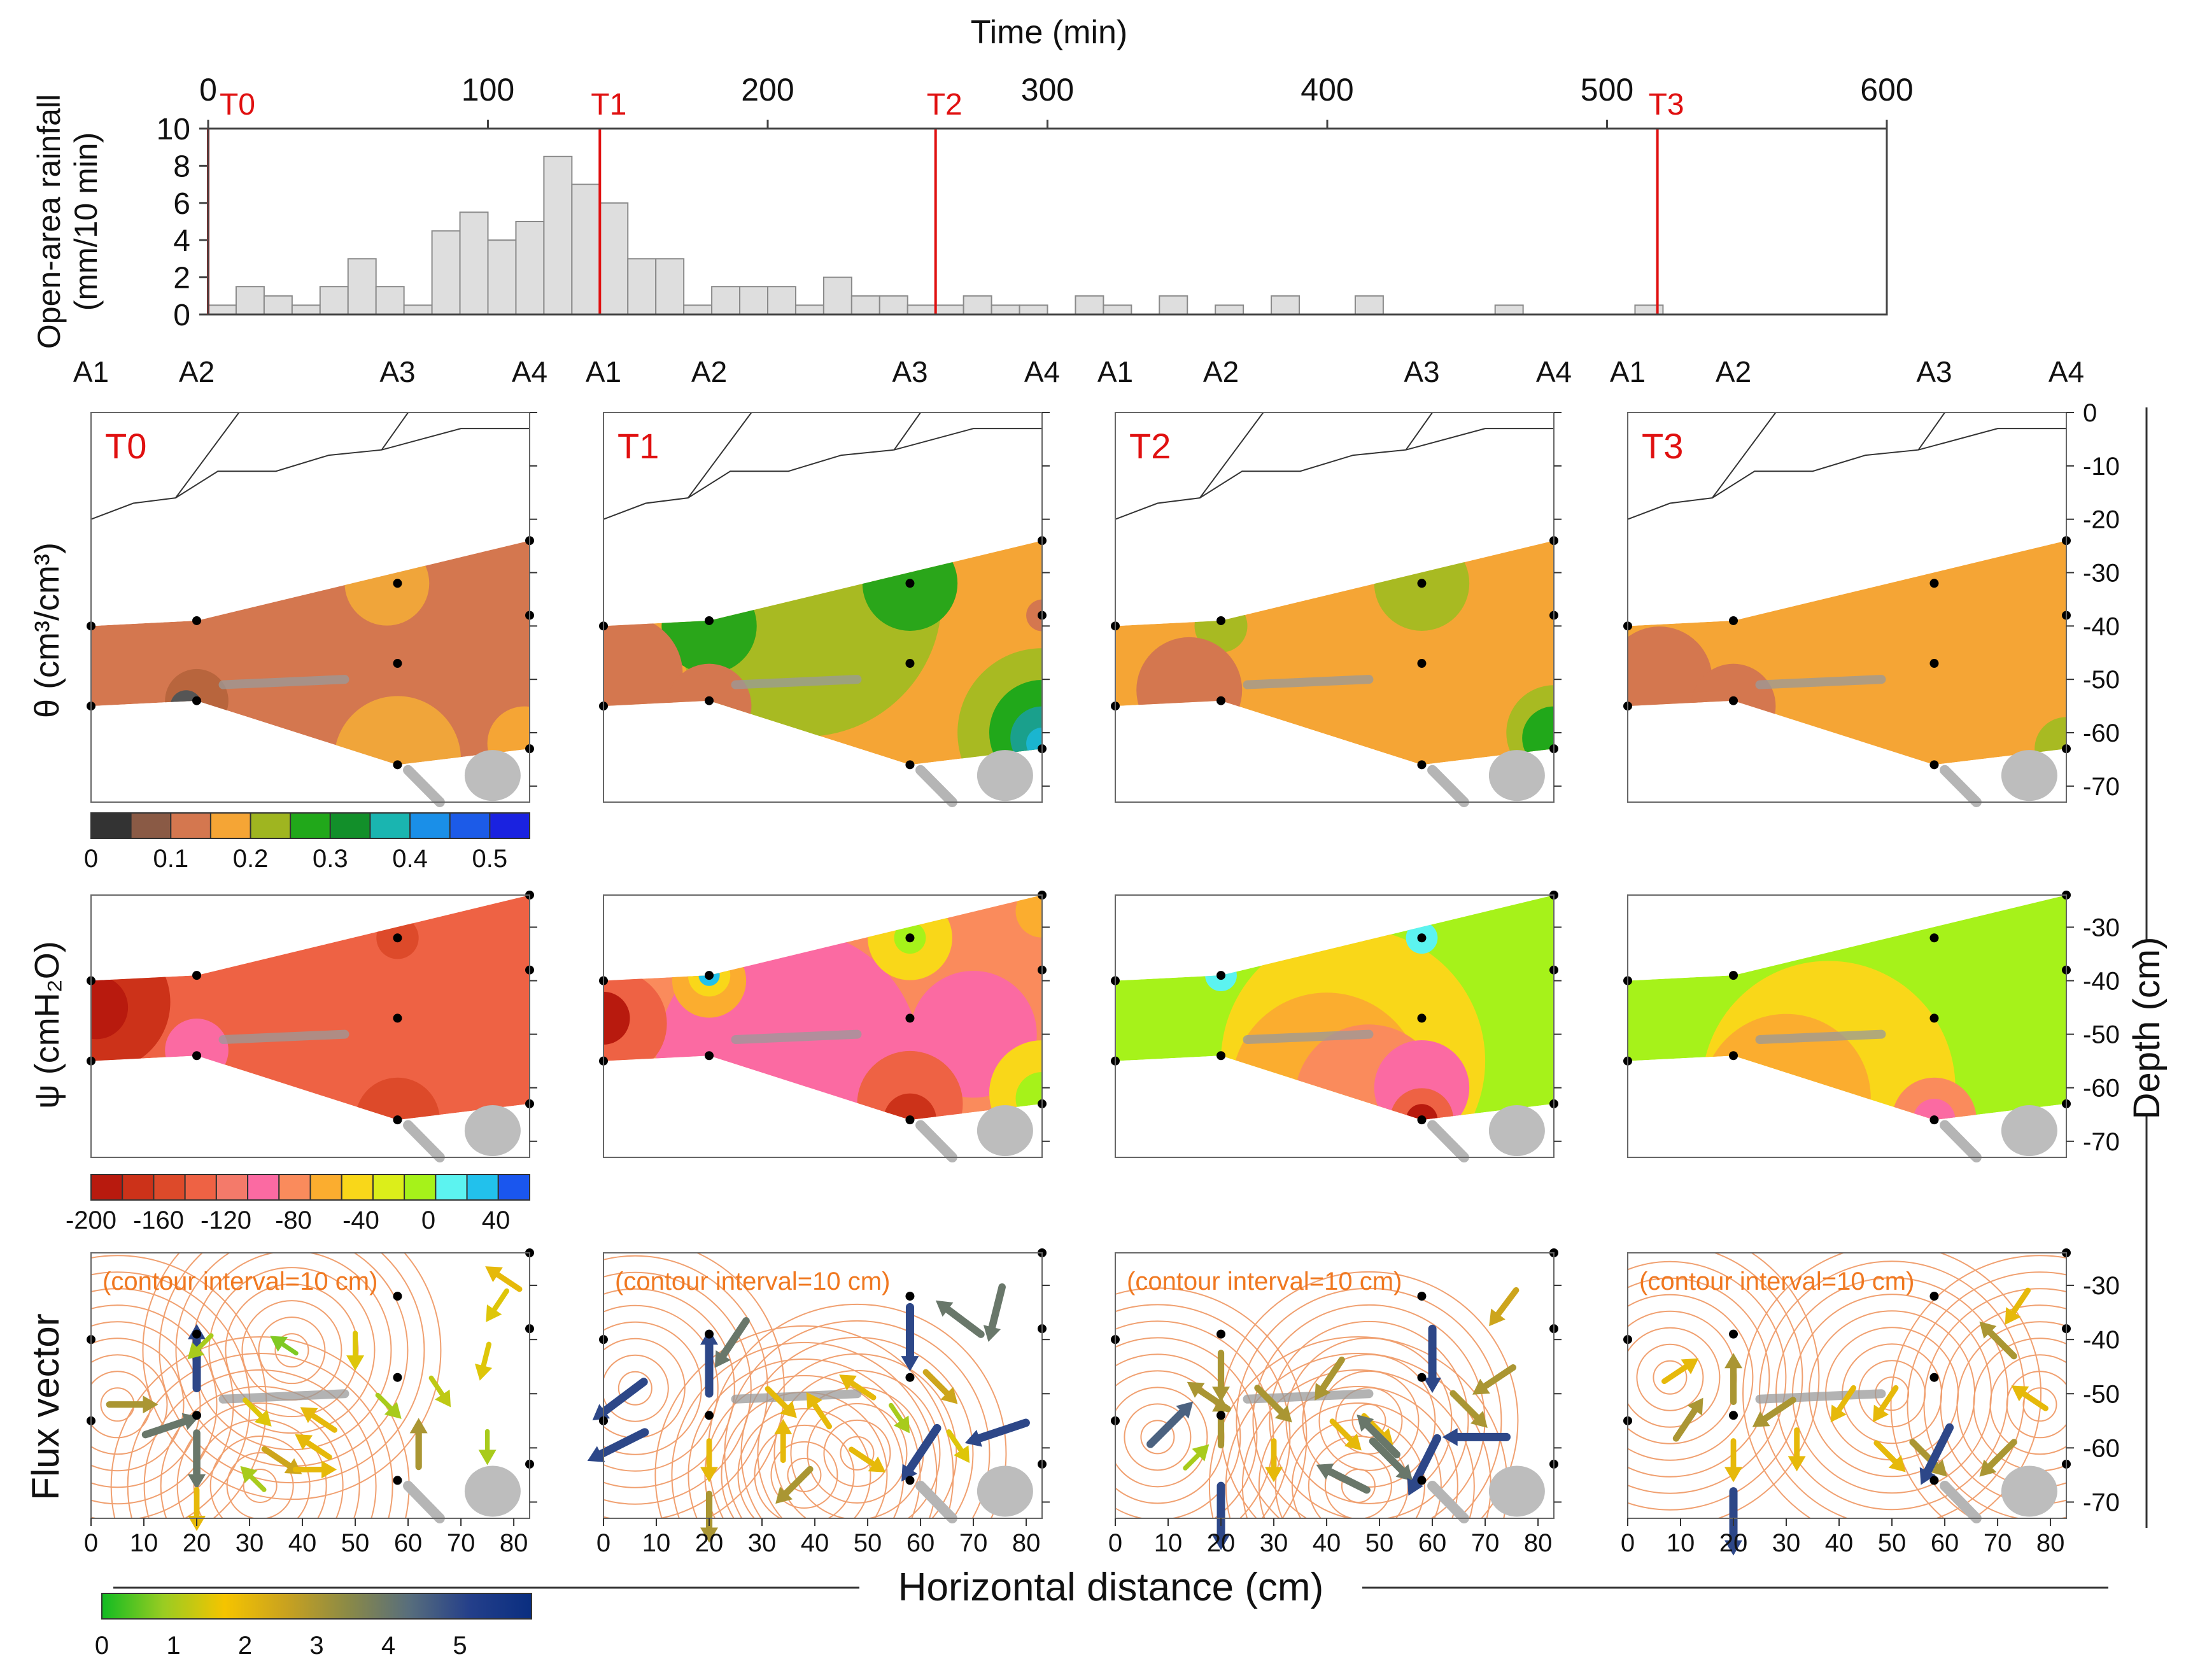 The image size is (2193, 1680). Describe the element at coordinates (1115, 371) in the screenshot. I see `profile-label: A1` at that location.